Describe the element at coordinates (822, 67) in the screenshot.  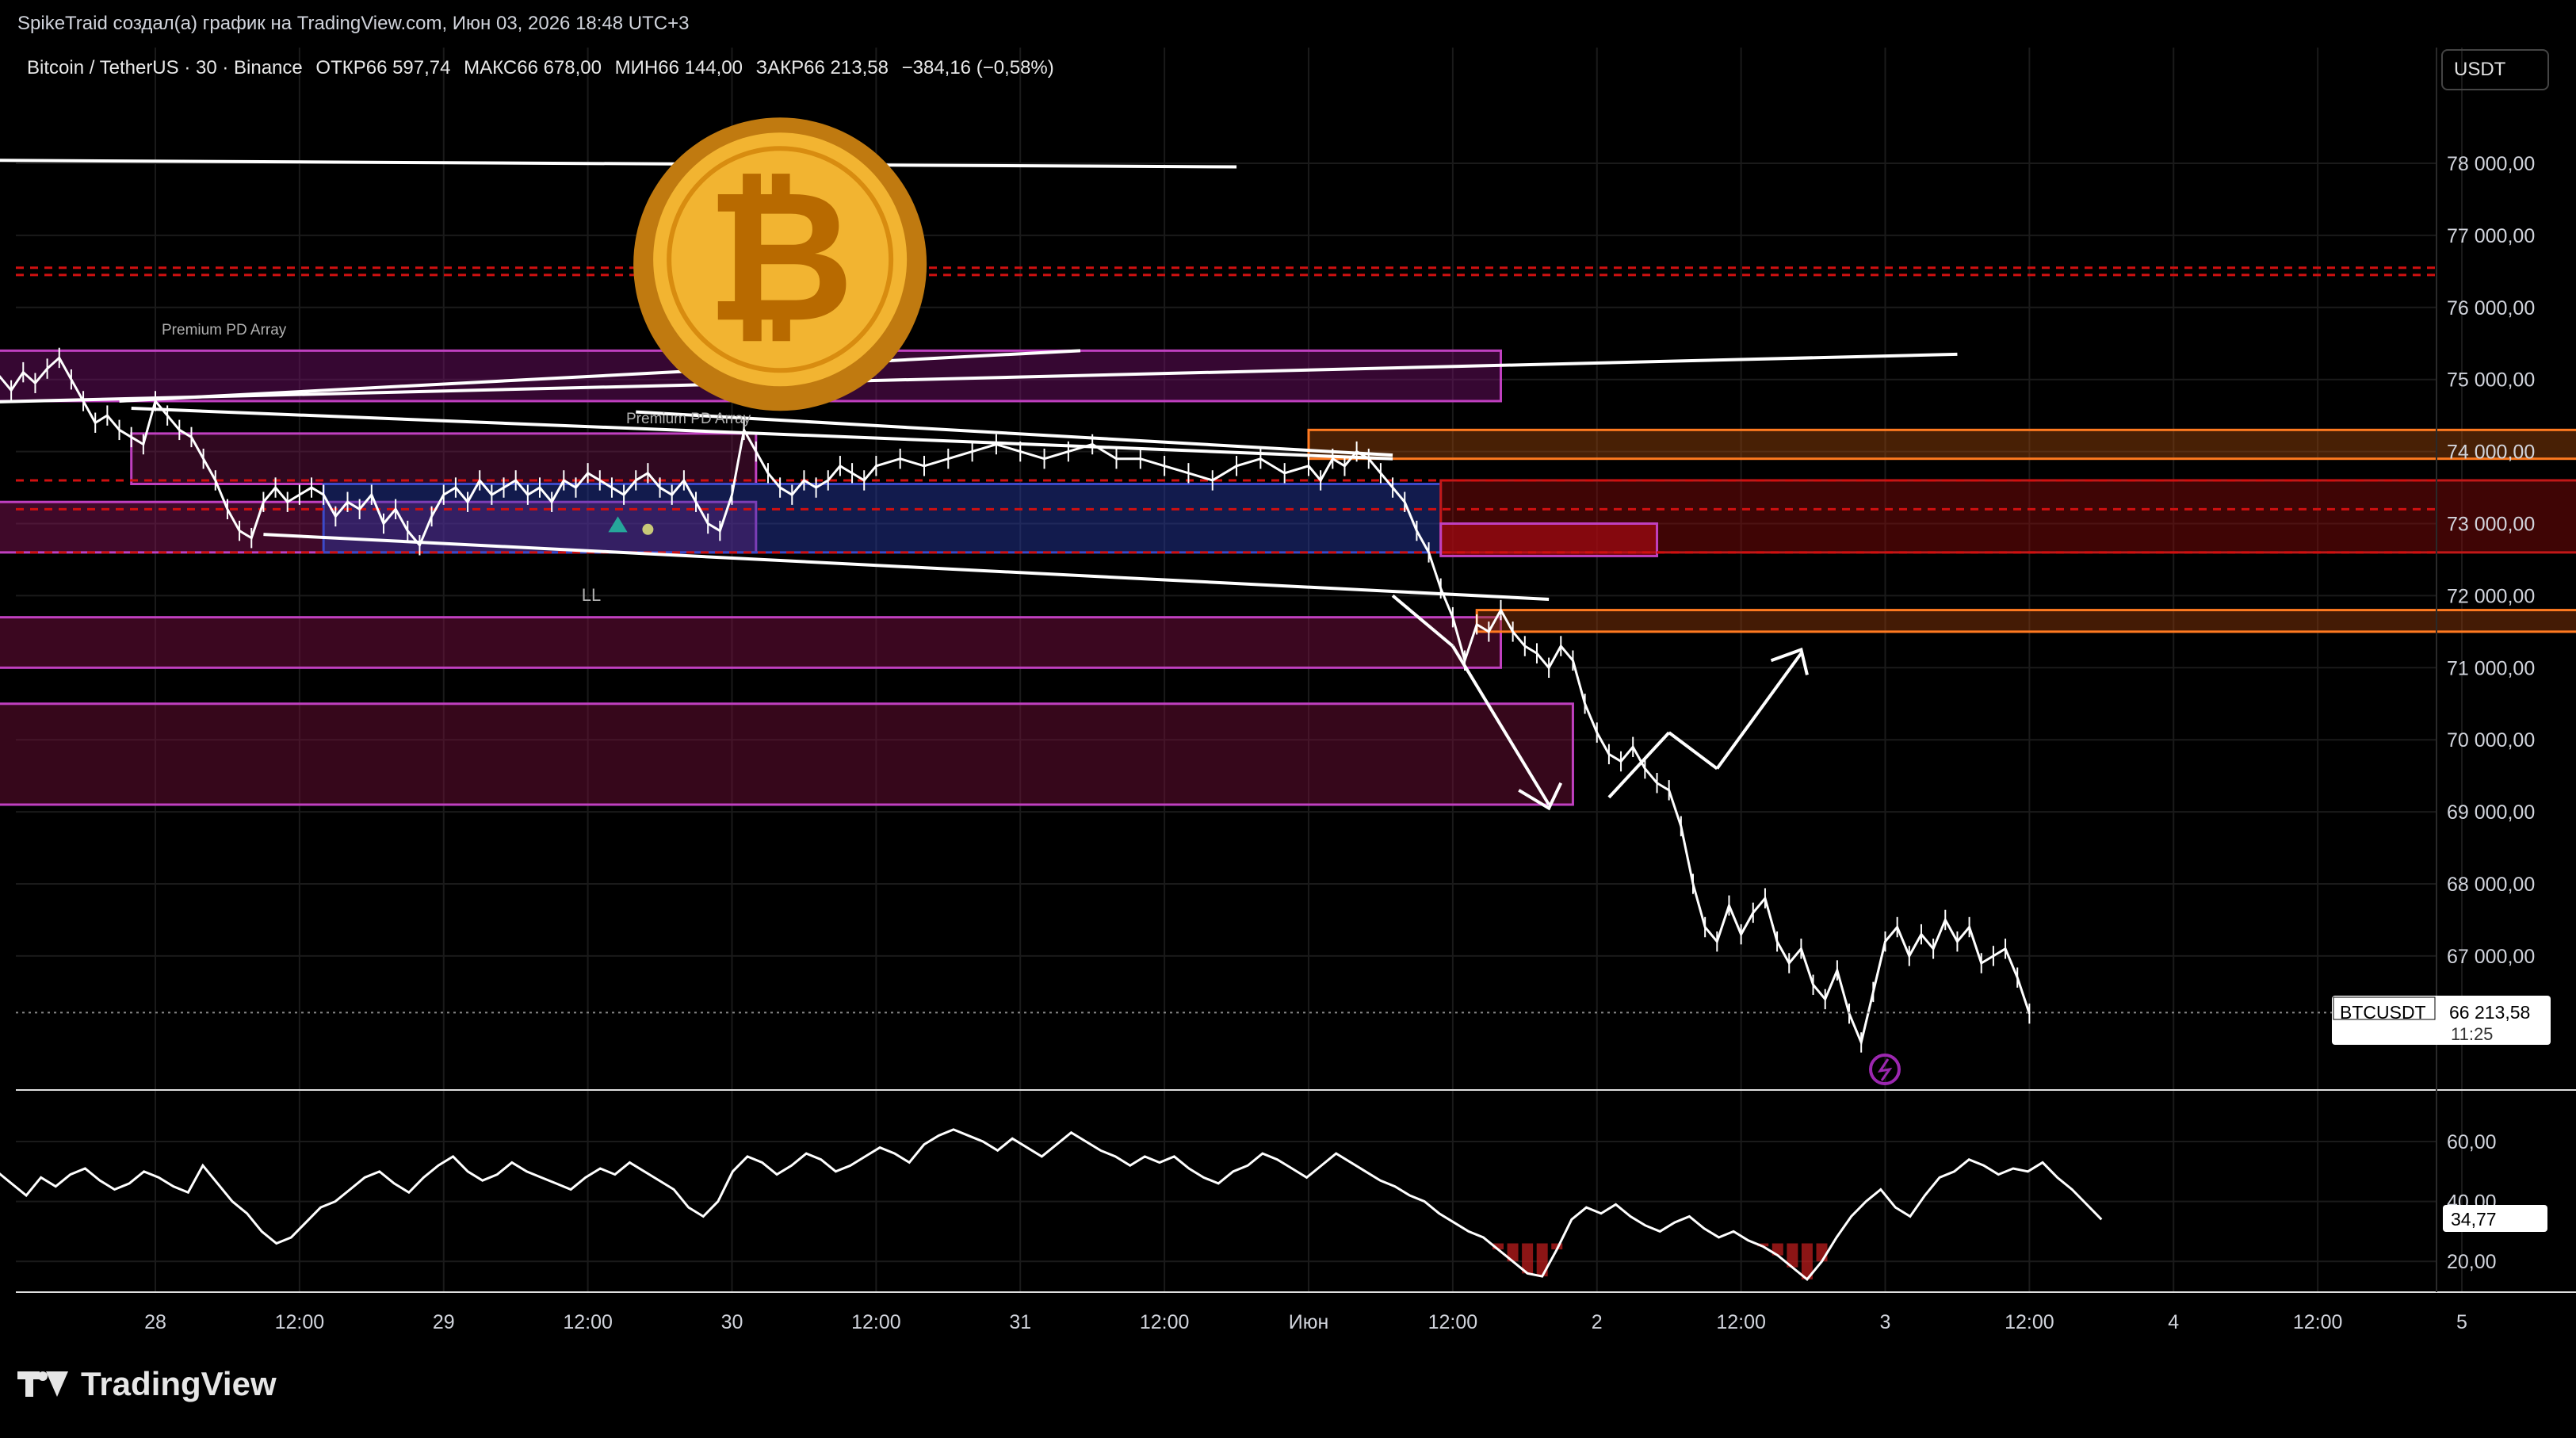
I see `close-value: ЗАКР66 213,58` at that location.